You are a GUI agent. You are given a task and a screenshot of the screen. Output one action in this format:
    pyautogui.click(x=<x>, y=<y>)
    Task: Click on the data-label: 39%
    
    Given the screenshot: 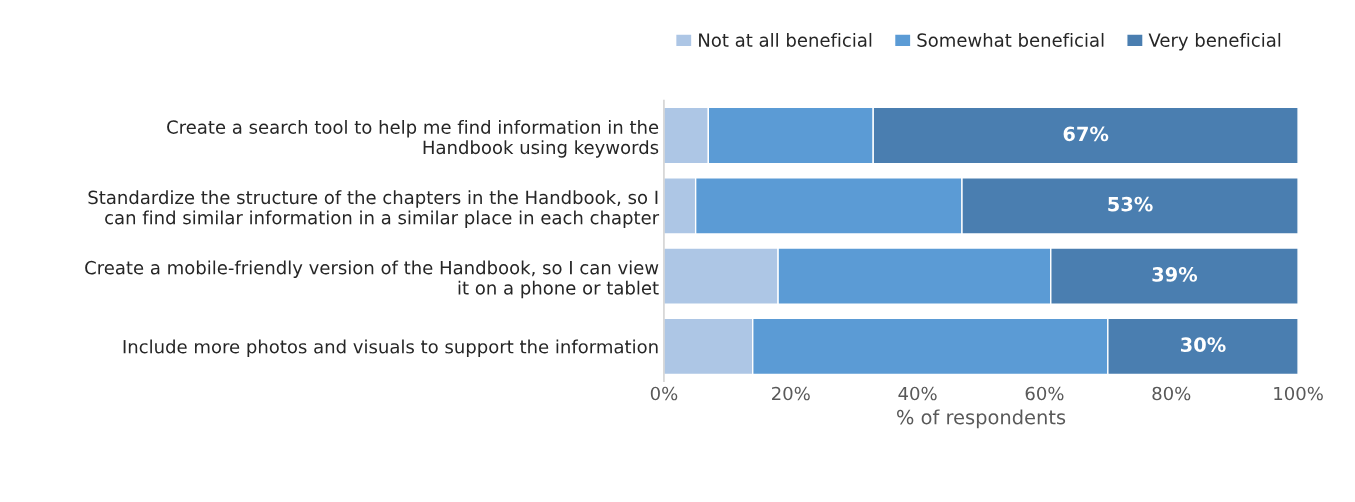 What is the action you would take?
    pyautogui.click(x=1175, y=274)
    